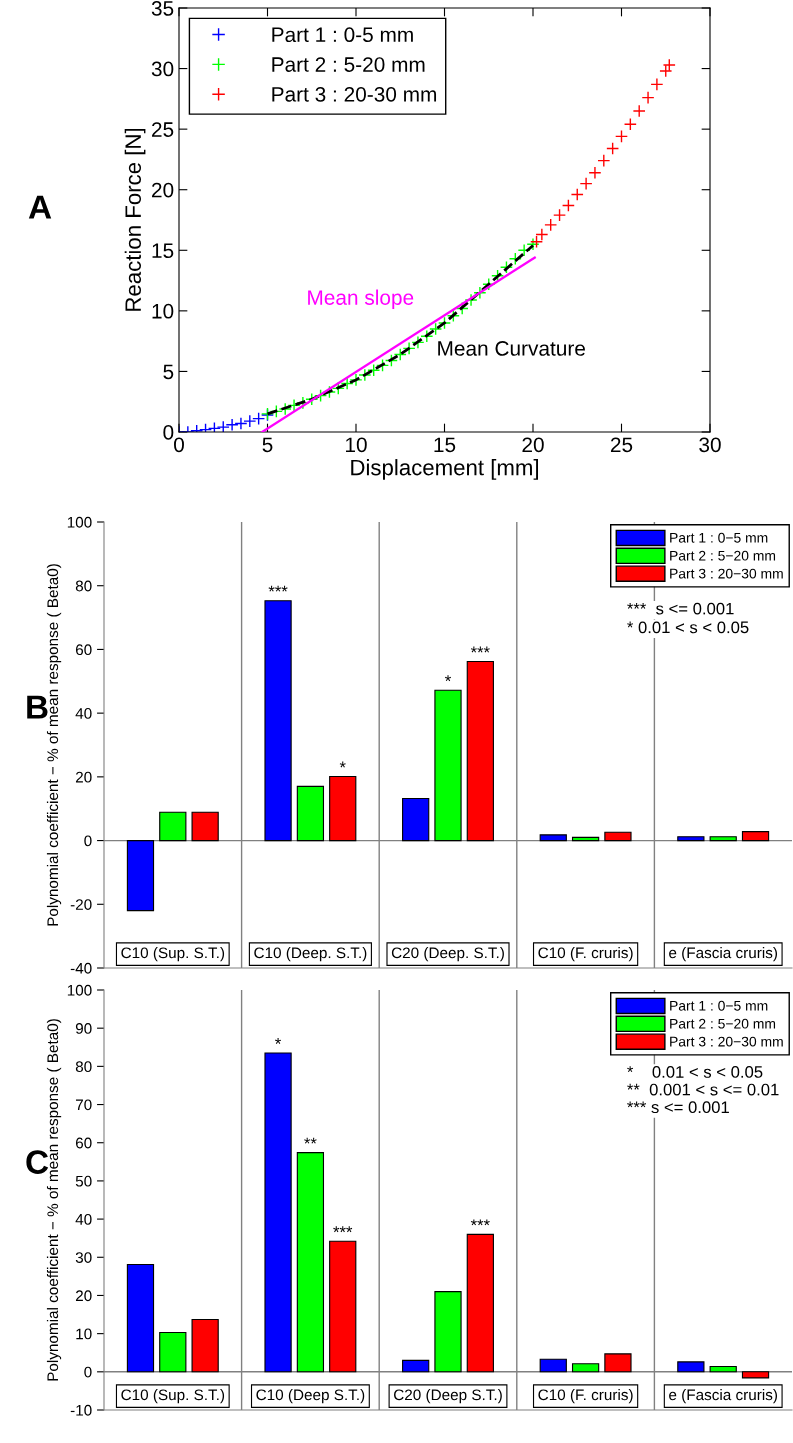 This screenshot has width=793, height=1443. I want to click on y-tick-label: 50, so click(83, 1181).